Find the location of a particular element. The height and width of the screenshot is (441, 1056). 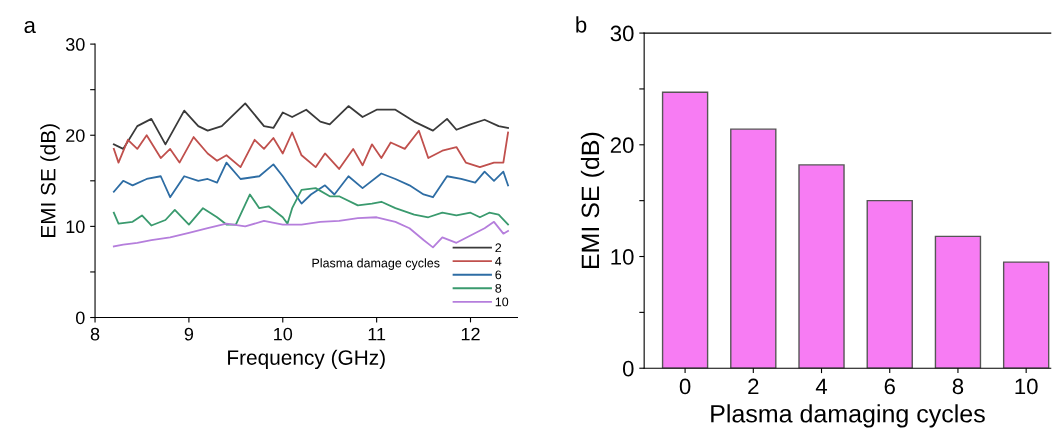

x-tick-label: 0 is located at coordinates (685, 386).